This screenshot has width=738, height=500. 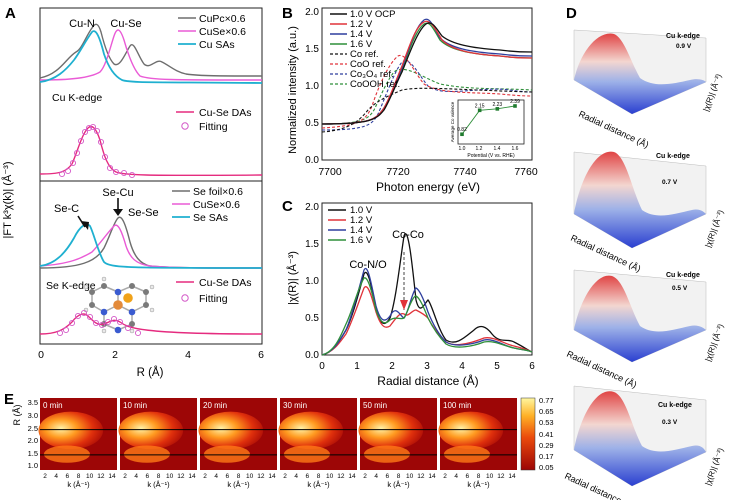 I want to click on inset-line, so click(x=488, y=120).